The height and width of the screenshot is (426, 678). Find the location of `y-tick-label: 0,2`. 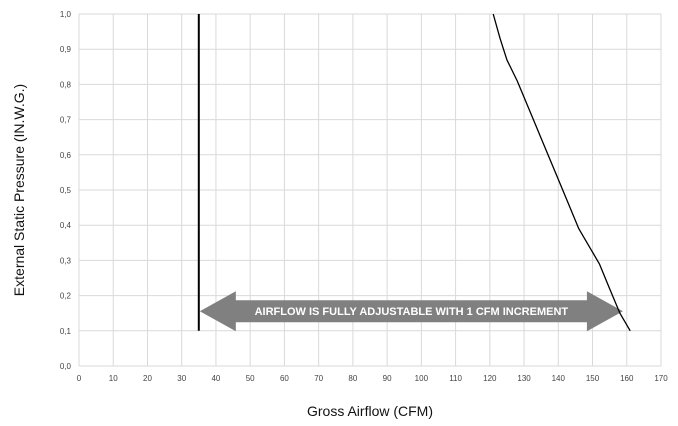

y-tick-label: 0,2 is located at coordinates (66, 296).